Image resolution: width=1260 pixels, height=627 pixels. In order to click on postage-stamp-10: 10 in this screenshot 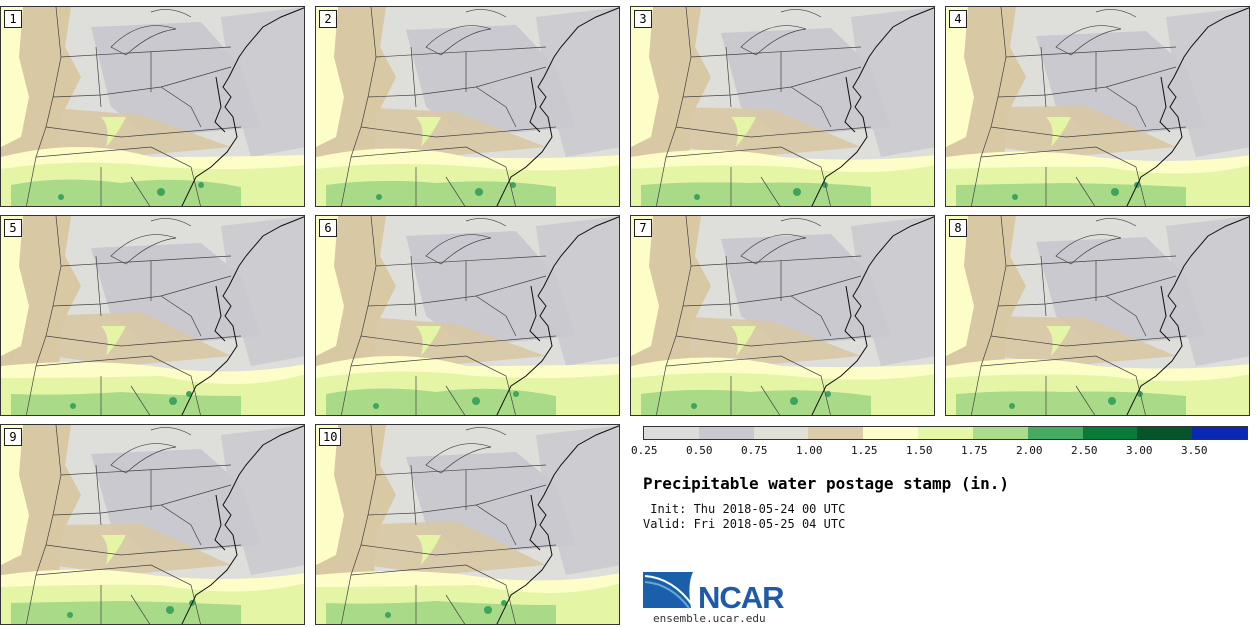, I will do `click(467, 524)`.